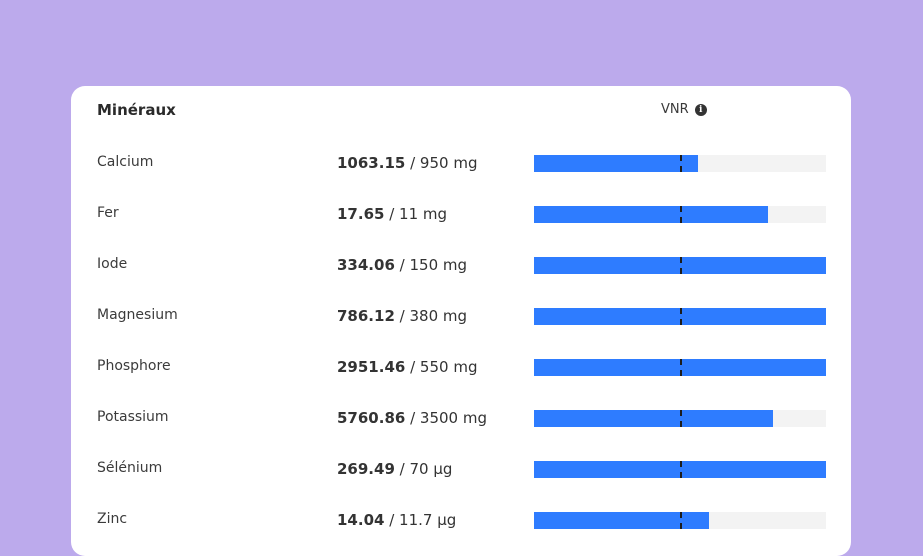 Image resolution: width=923 pixels, height=556 pixels. I want to click on mineral-name: Iode, so click(112, 264).